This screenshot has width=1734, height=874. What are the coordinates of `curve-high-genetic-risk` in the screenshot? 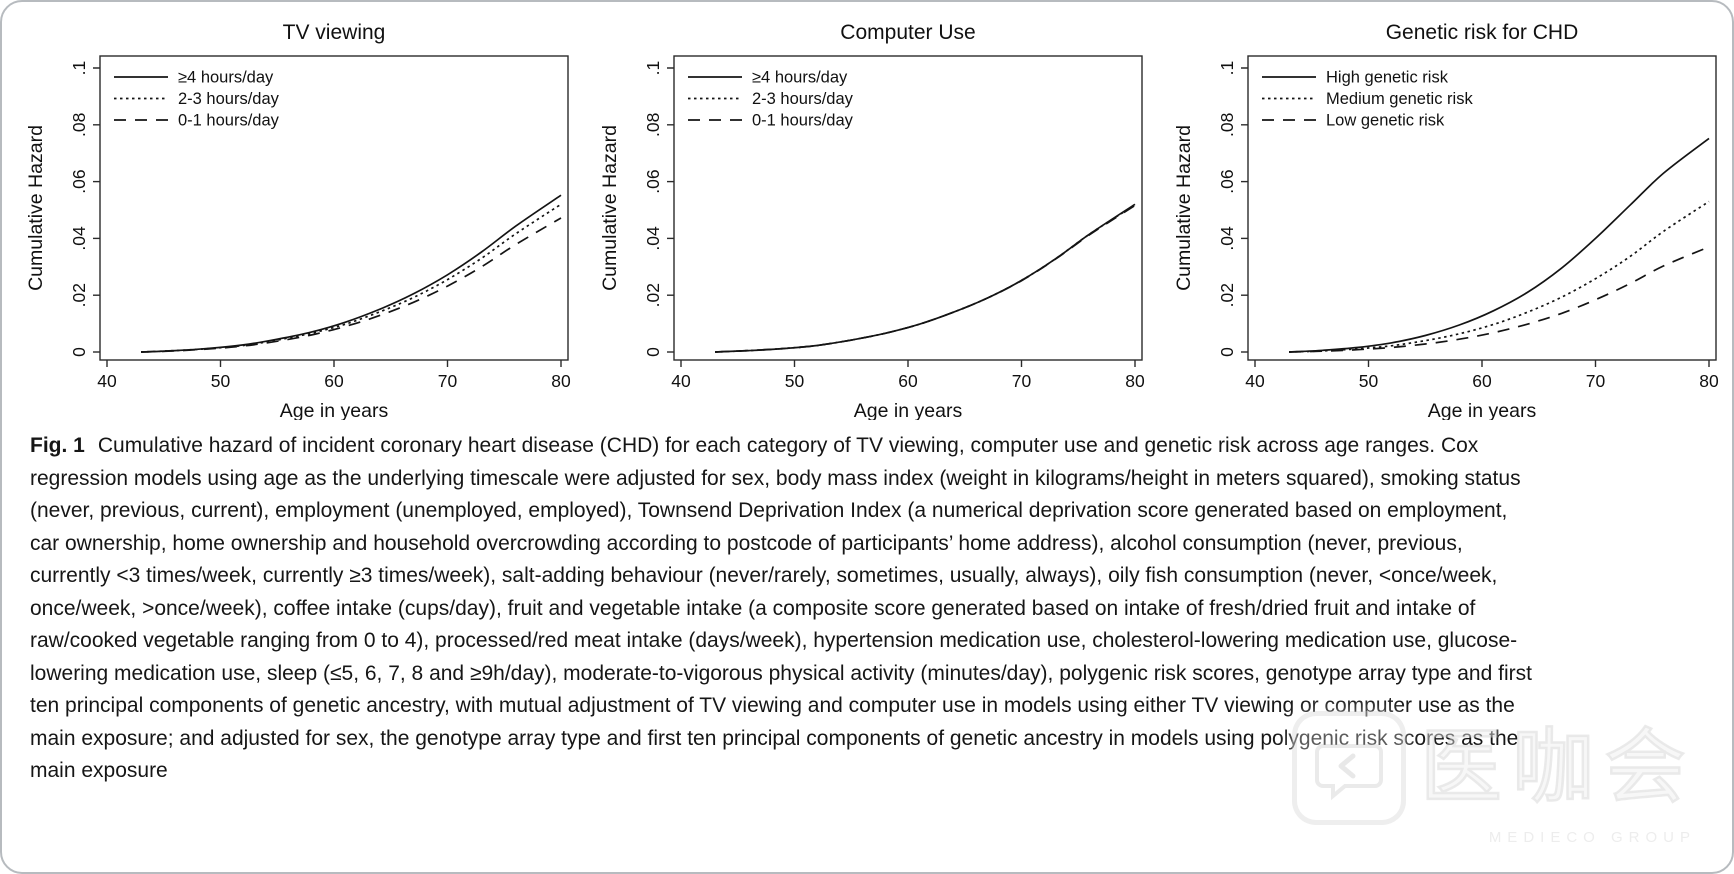 It's located at (1499, 245).